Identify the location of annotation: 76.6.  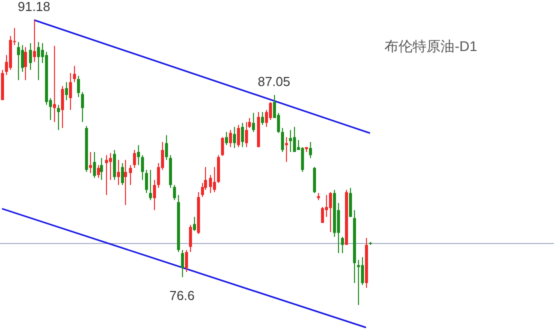
(182, 296).